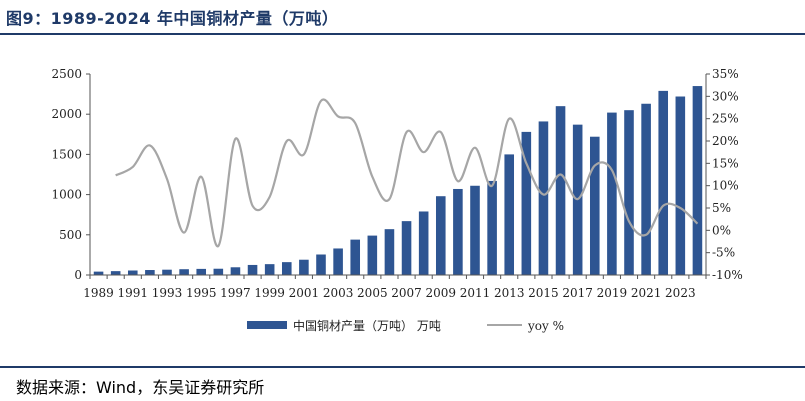 This screenshot has width=805, height=401. I want to click on bar-2003, so click(338, 261).